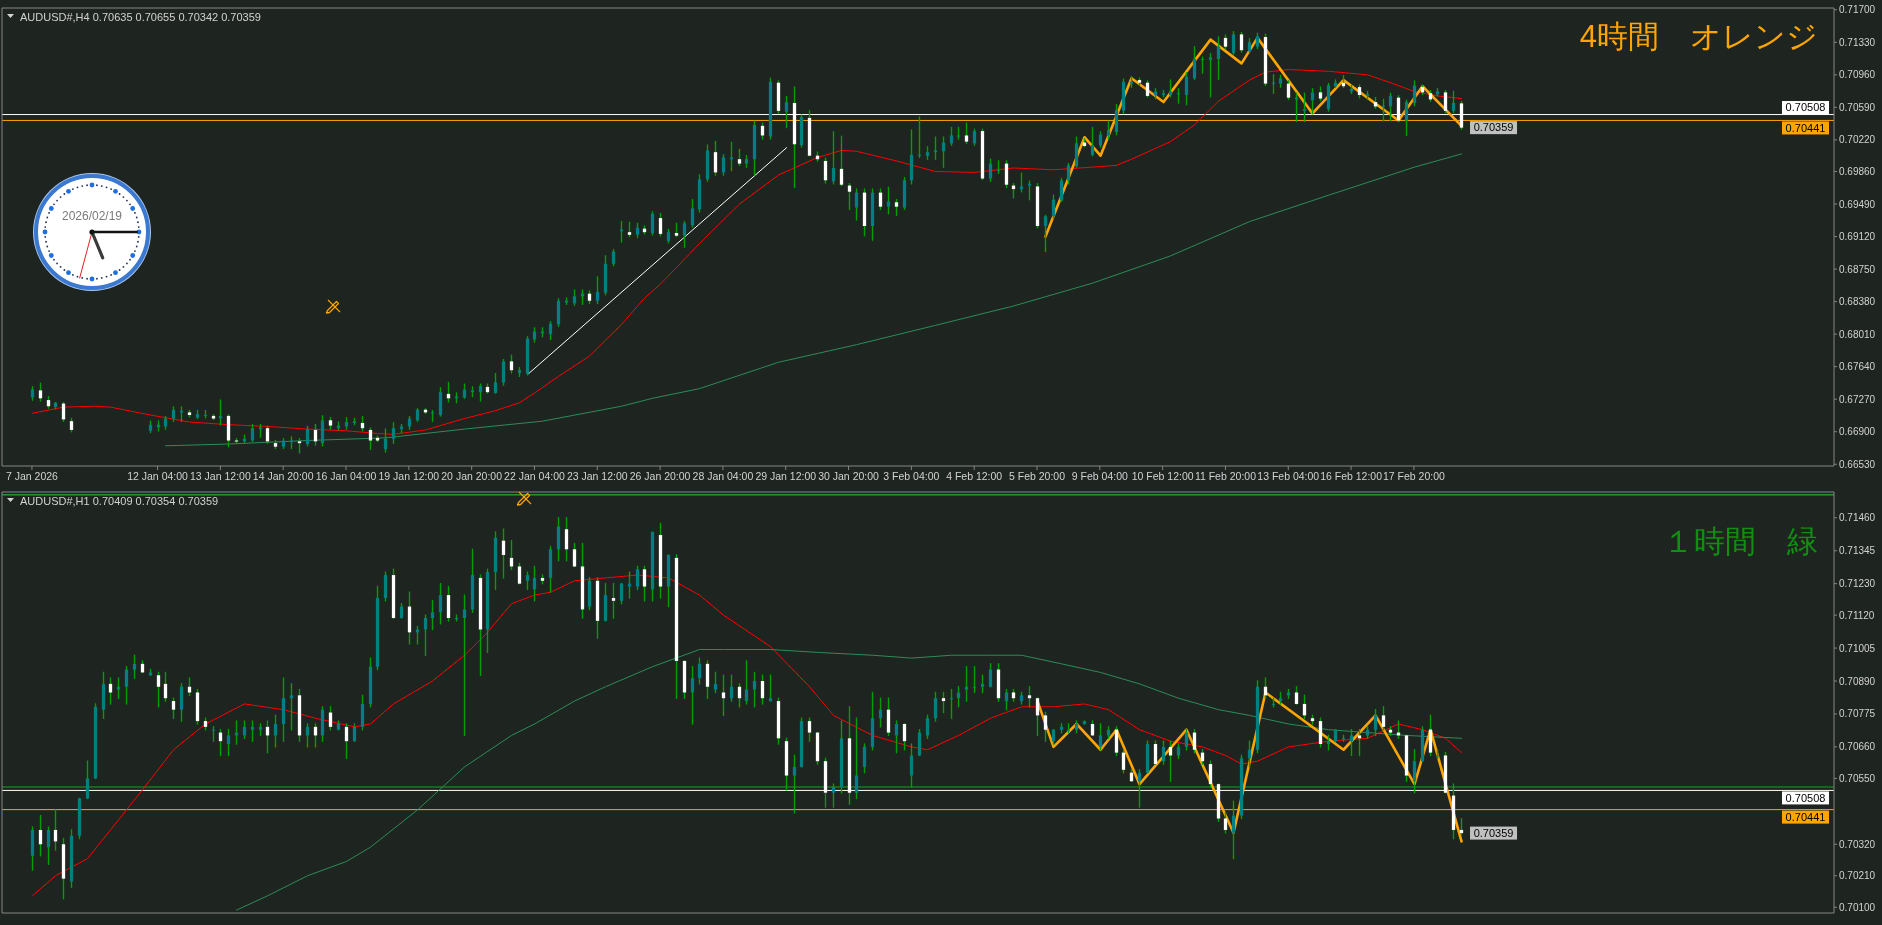 Image resolution: width=1882 pixels, height=925 pixels. Describe the element at coordinates (1857, 907) in the screenshot. I see `y-tick-label: 0.70100` at that location.